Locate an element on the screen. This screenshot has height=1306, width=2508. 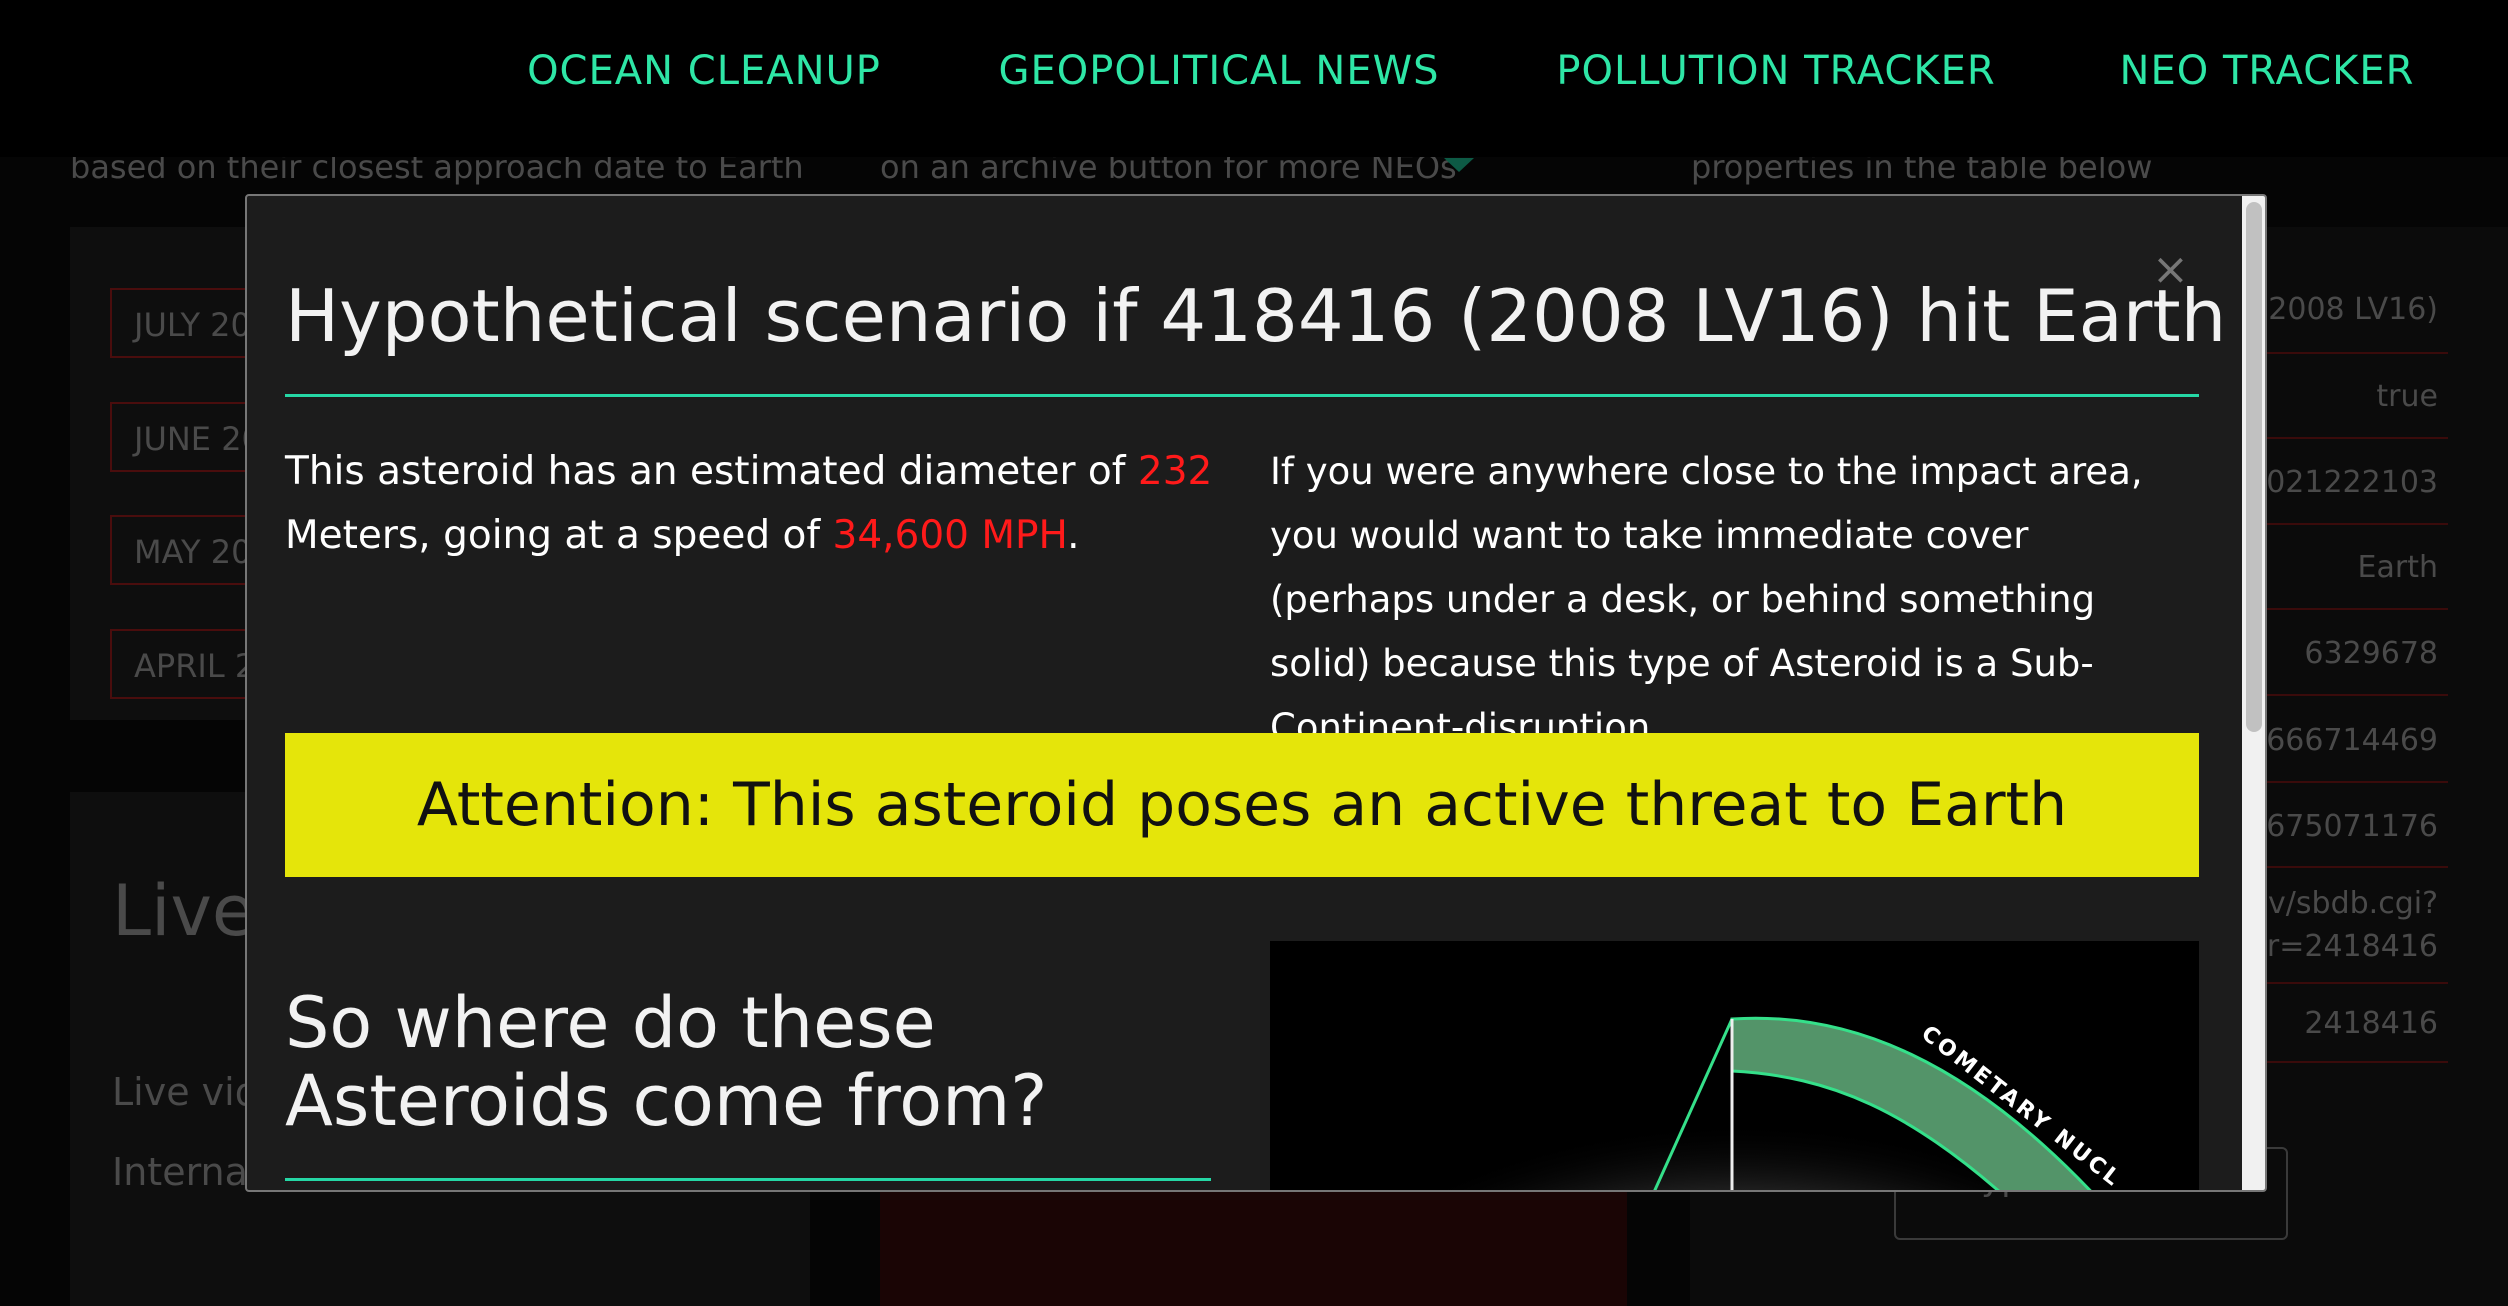
nav-link: NEO TRACKER is located at coordinates (2267, 71).